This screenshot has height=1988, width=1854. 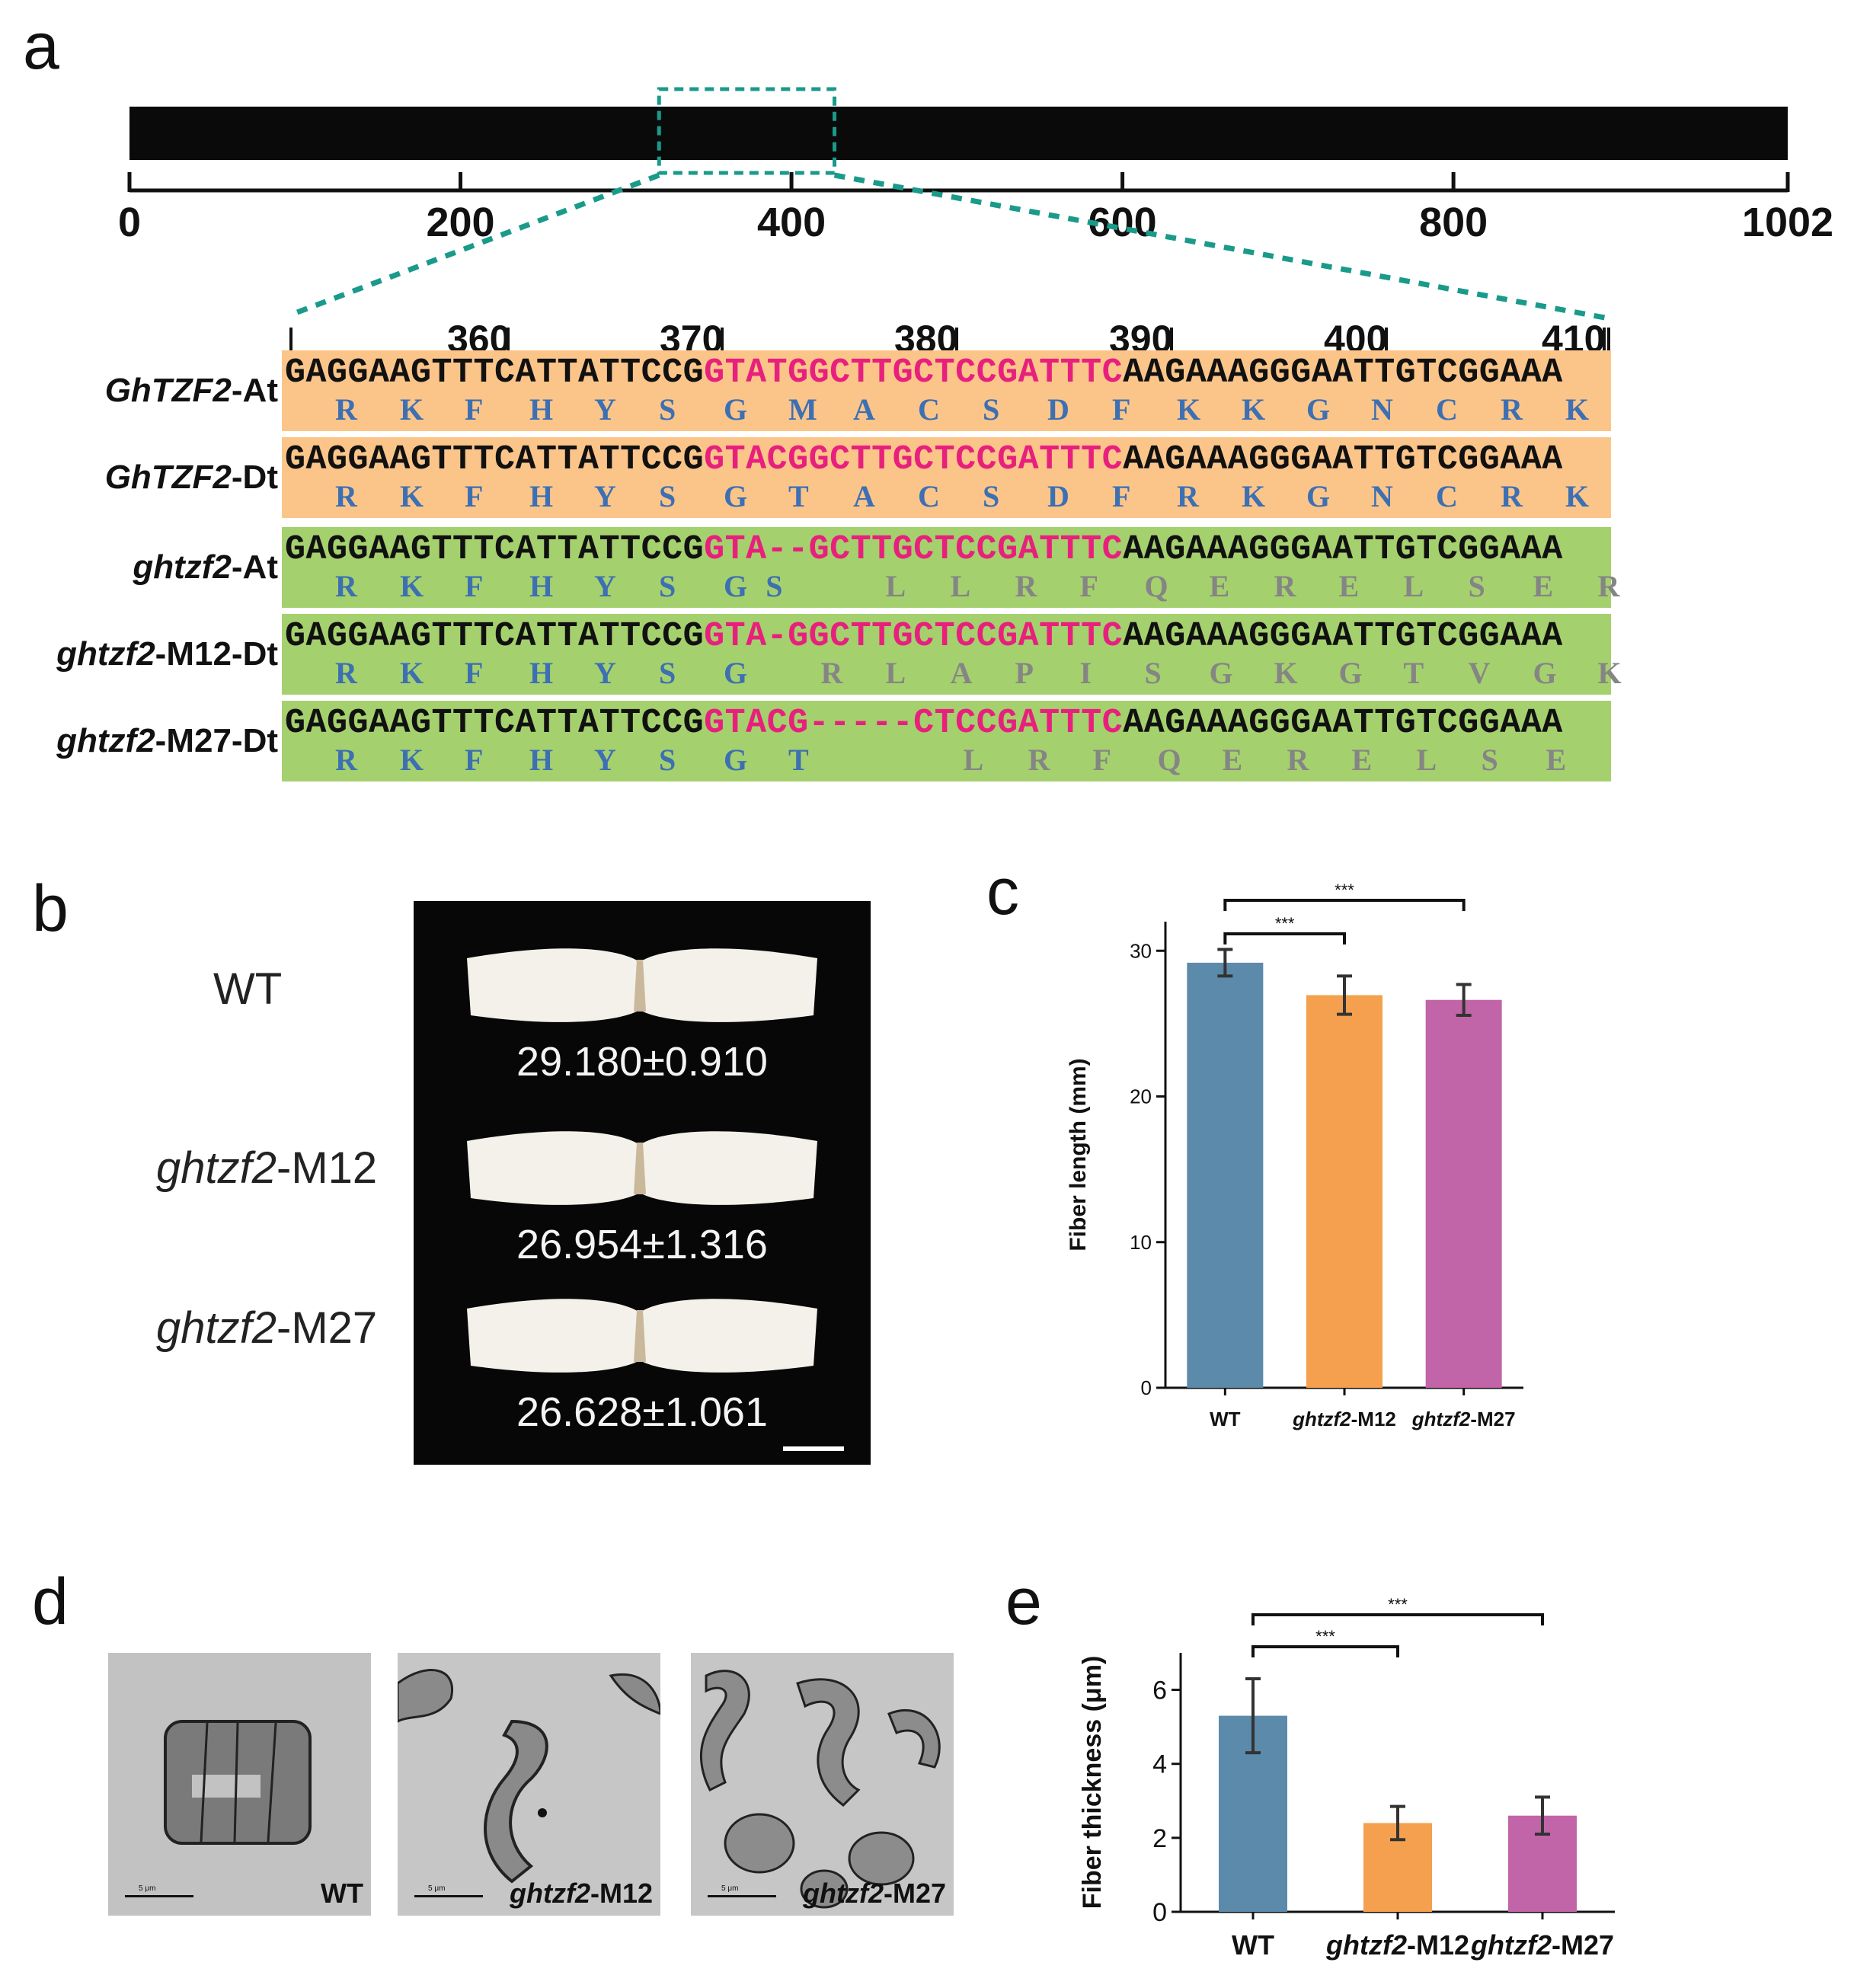 What do you see at coordinates (874, 1894) in the screenshot?
I see `tem-label-m27: ghtzf2-M27` at bounding box center [874, 1894].